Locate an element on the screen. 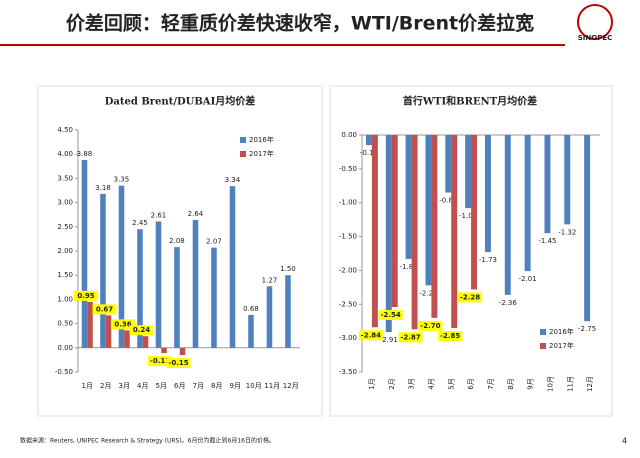 The width and height of the screenshot is (640, 458). data-label: -2.87 is located at coordinates (410, 337).